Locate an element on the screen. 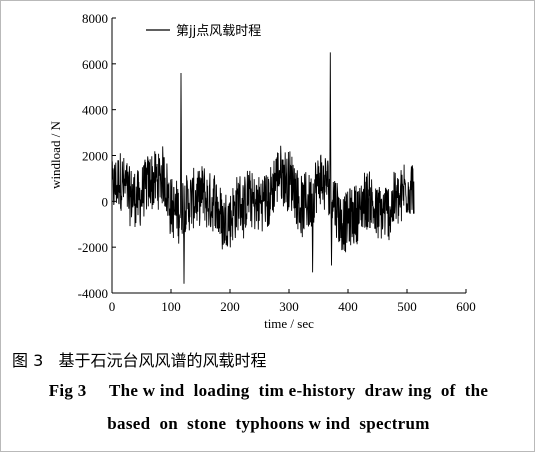 This screenshot has width=537, height=454. x-tick-label: 500 is located at coordinates (407, 306).